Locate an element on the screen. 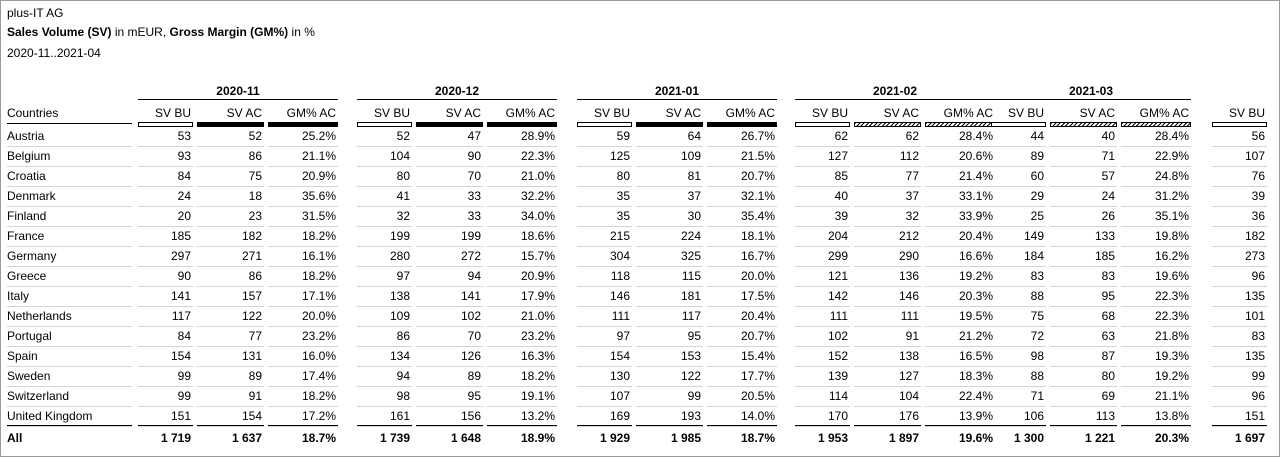 This screenshot has width=1280, height=457. table-cell: 13.2% is located at coordinates (537, 416).